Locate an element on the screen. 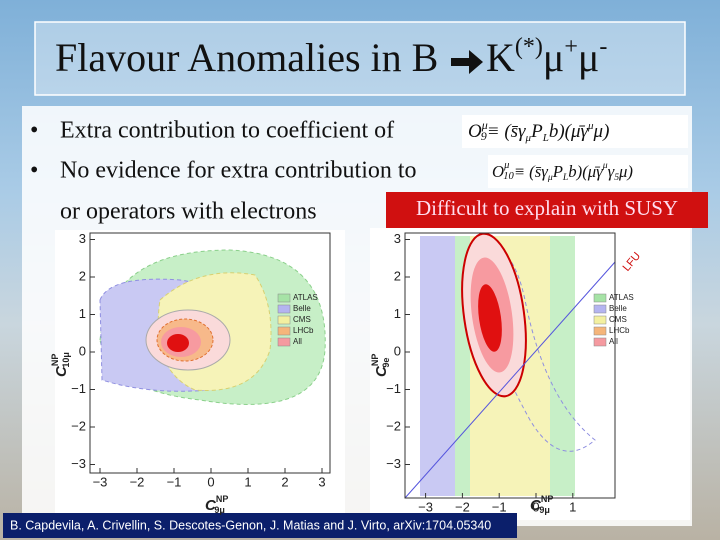 Image resolution: width=720 pixels, height=540 pixels. formula: Oμ 10≡ (s̄γμPLb)(μ̄γμγ5μ) is located at coordinates (562, 171).